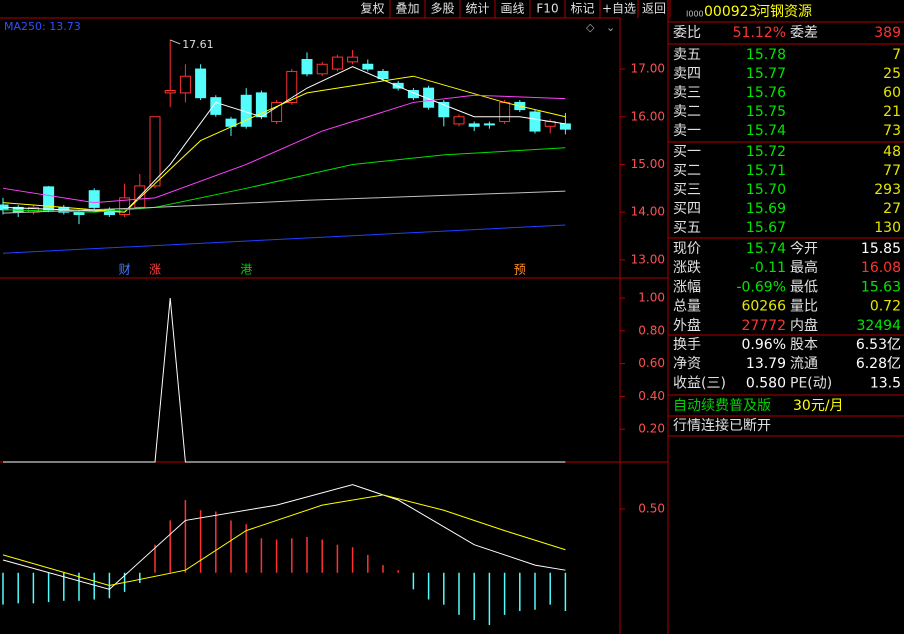 The image size is (904, 634). I want to click on y-tick-label: 14.00, so click(648, 212).